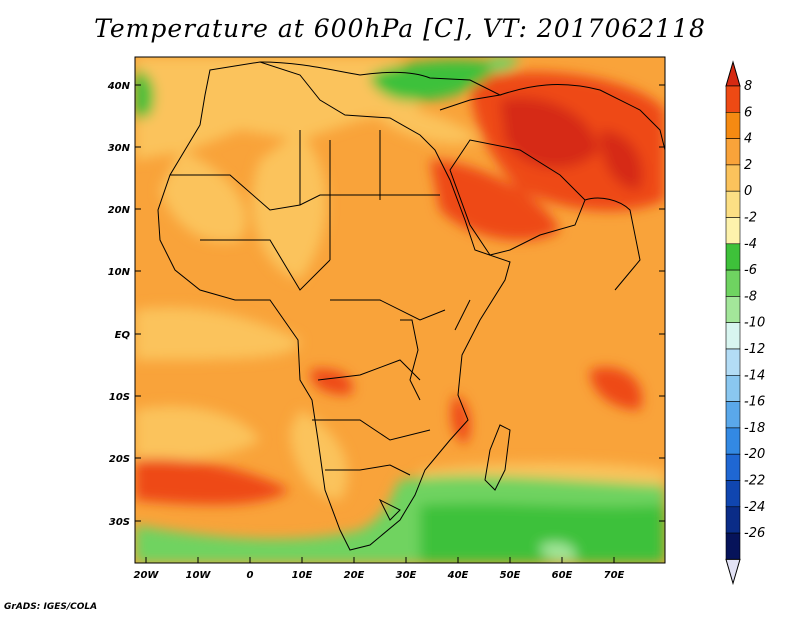  What do you see at coordinates (458, 575) in the screenshot?
I see `lon-label: 40E` at bounding box center [458, 575].